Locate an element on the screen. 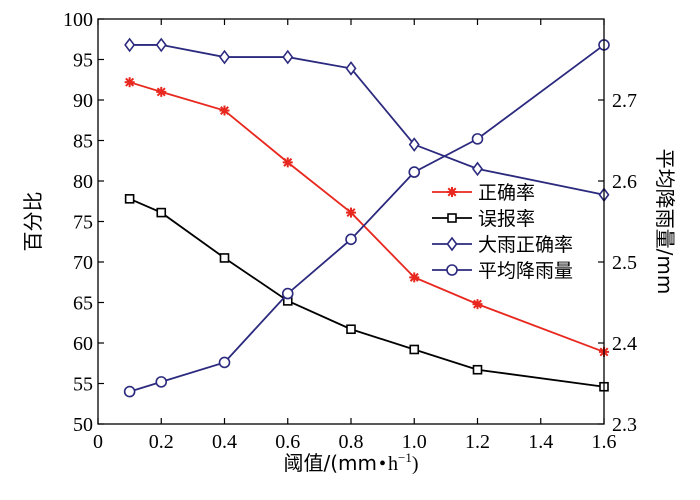  y-right-tick-label: 2.7 is located at coordinates (624, 101).